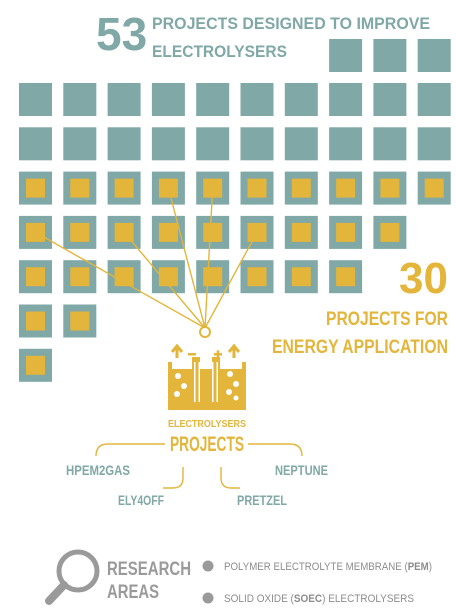 This screenshot has height=608, width=456. I want to click on total-projects-count: 53, so click(121, 34).